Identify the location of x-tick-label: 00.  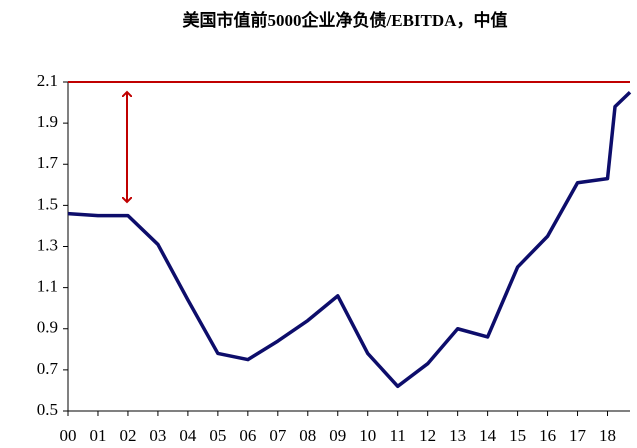
(68, 435).